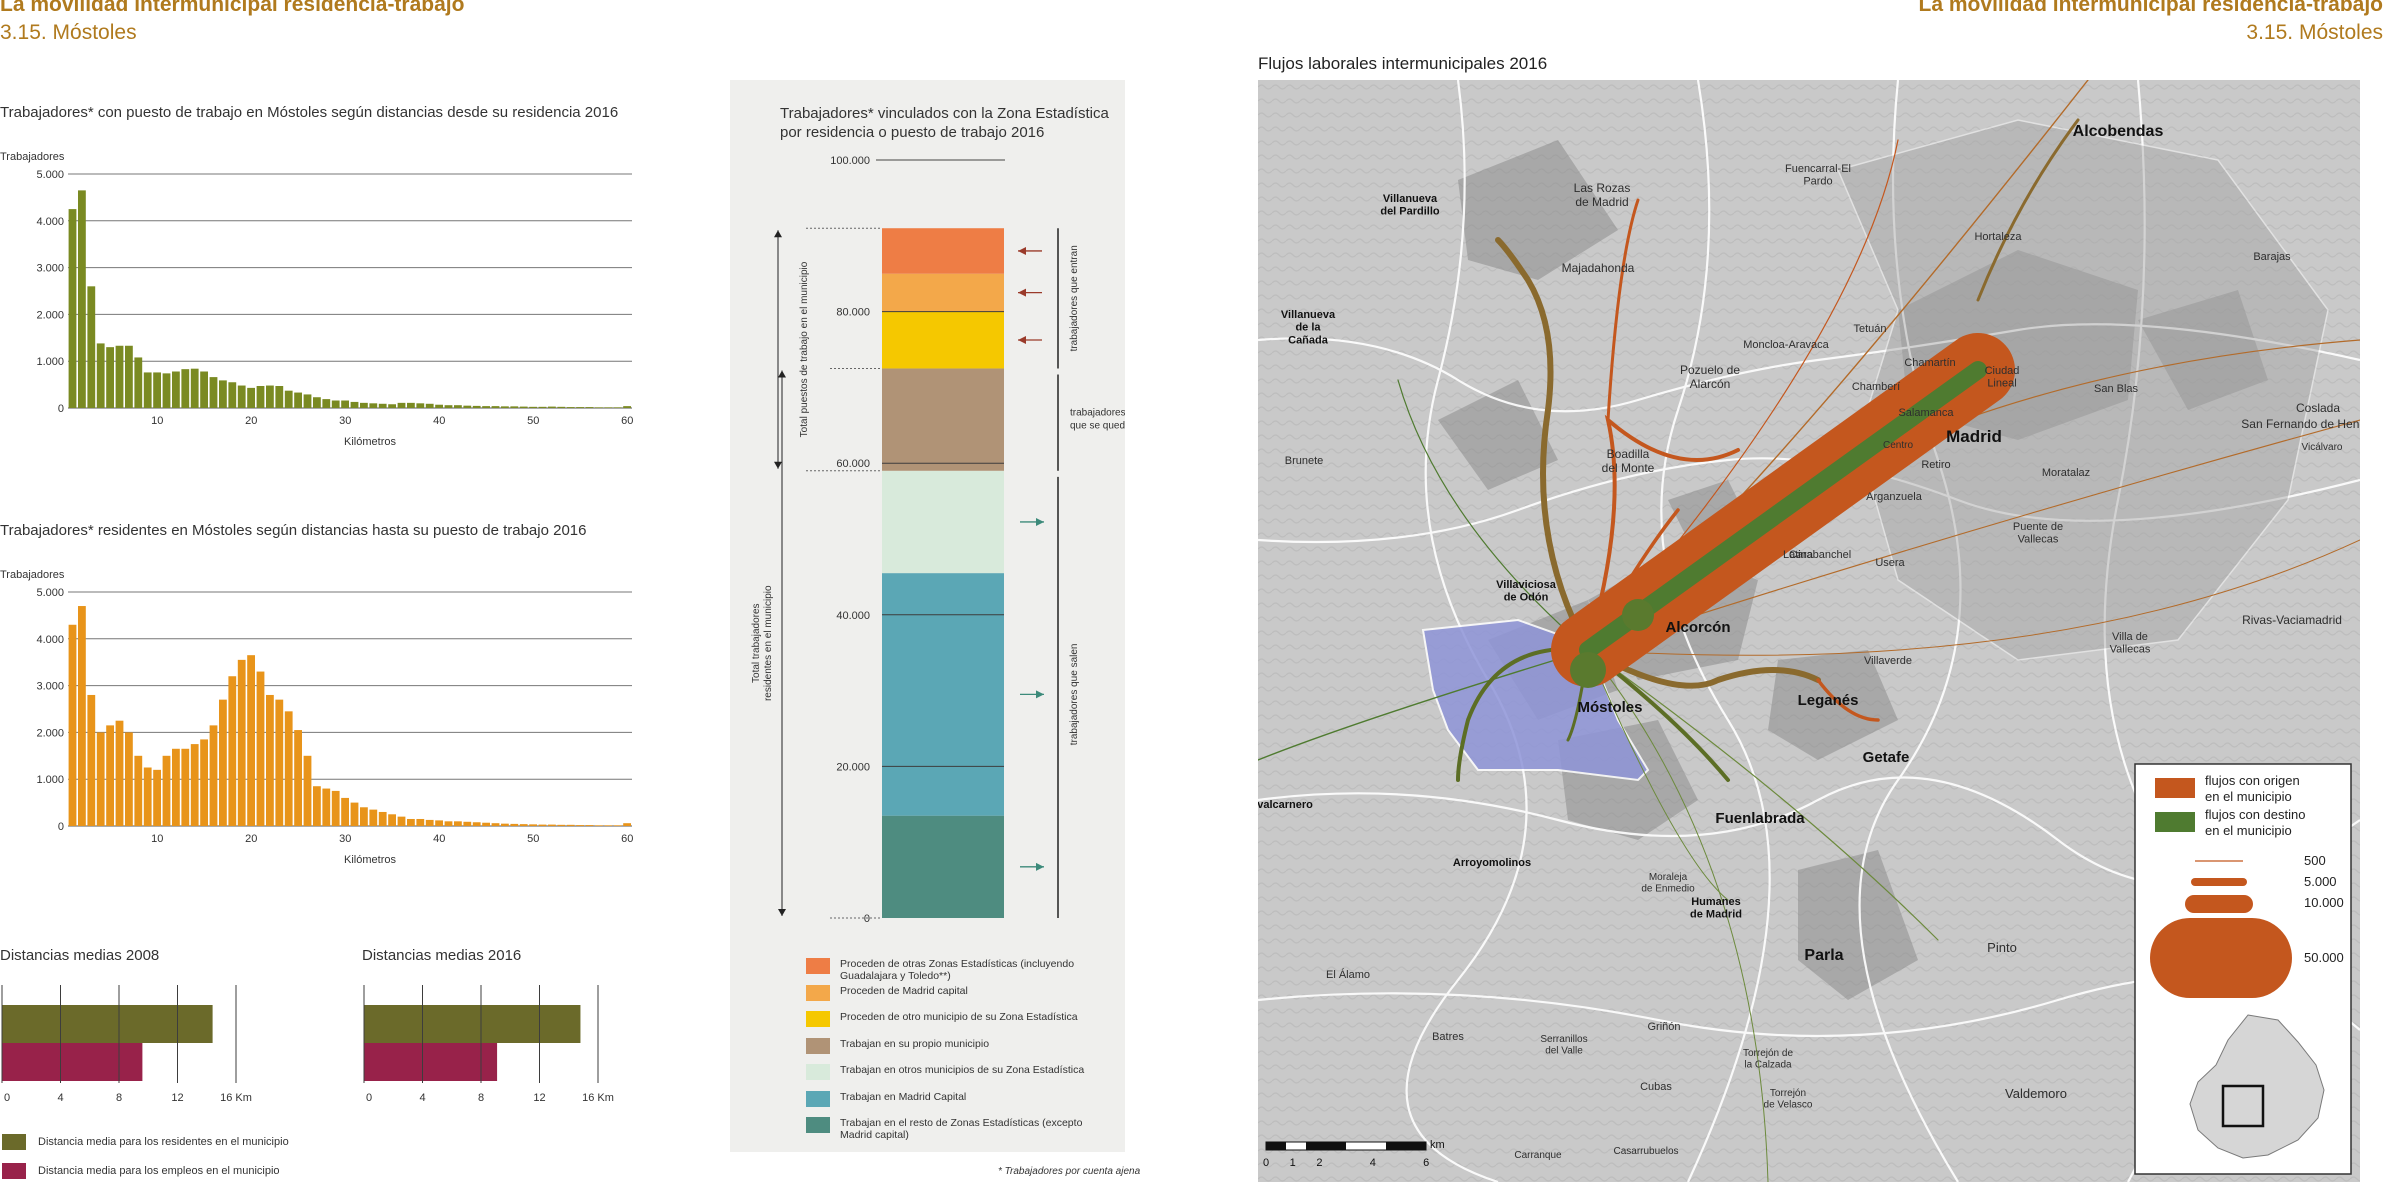 The image size is (2383, 1182). I want to click on hist-workplace-xtick: 20, so click(251, 421).